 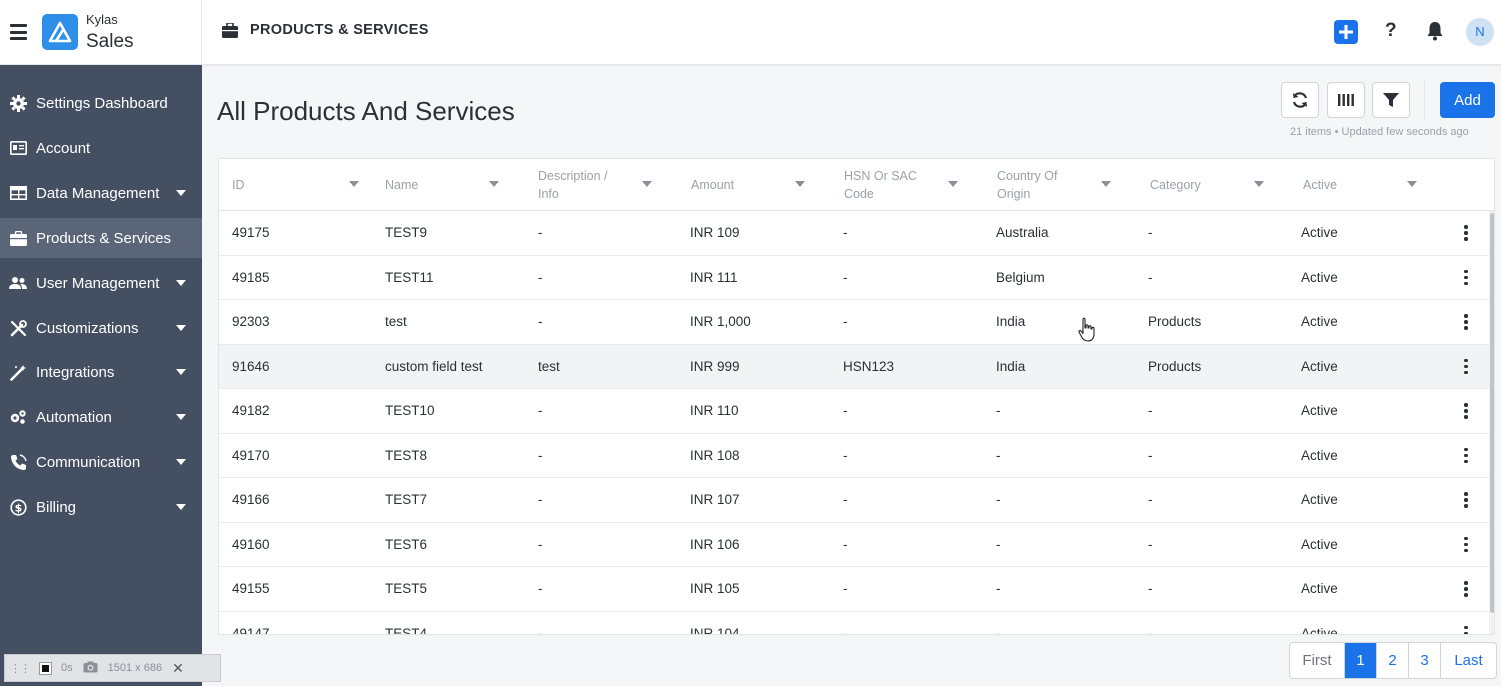 What do you see at coordinates (20, 668) in the screenshot?
I see `drag-handle-icon: ⋮⋮` at bounding box center [20, 668].